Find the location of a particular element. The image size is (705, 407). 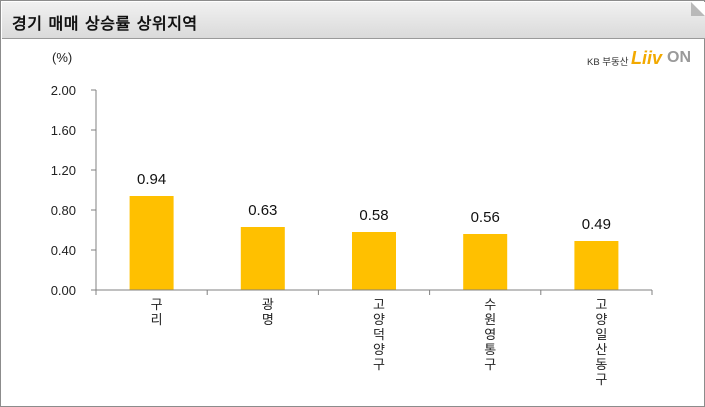

x-axis is located at coordinates (374, 292).